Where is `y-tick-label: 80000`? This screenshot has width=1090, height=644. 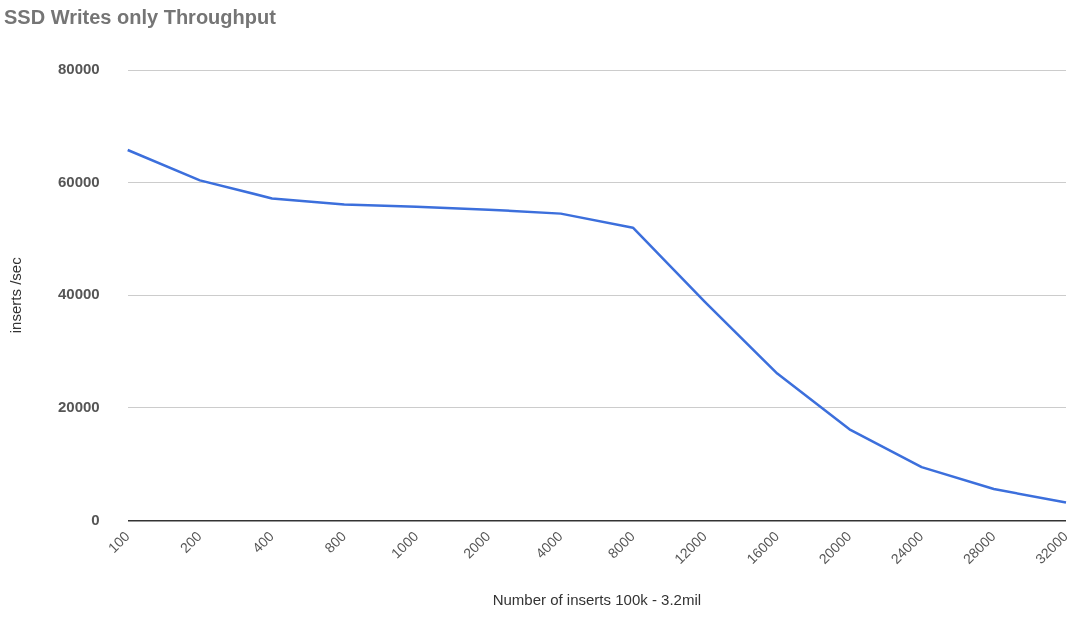 y-tick-label: 80000 is located at coordinates (78, 69).